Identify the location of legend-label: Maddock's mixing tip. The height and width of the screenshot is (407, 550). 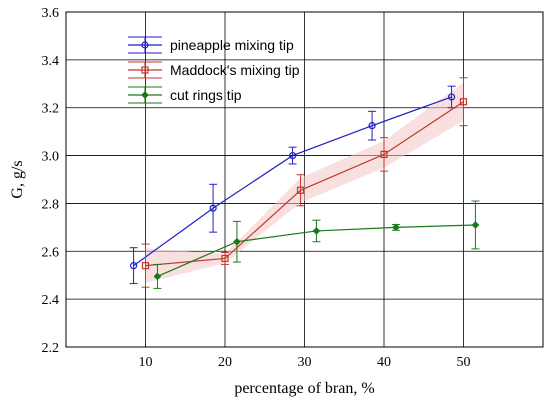
(235, 70).